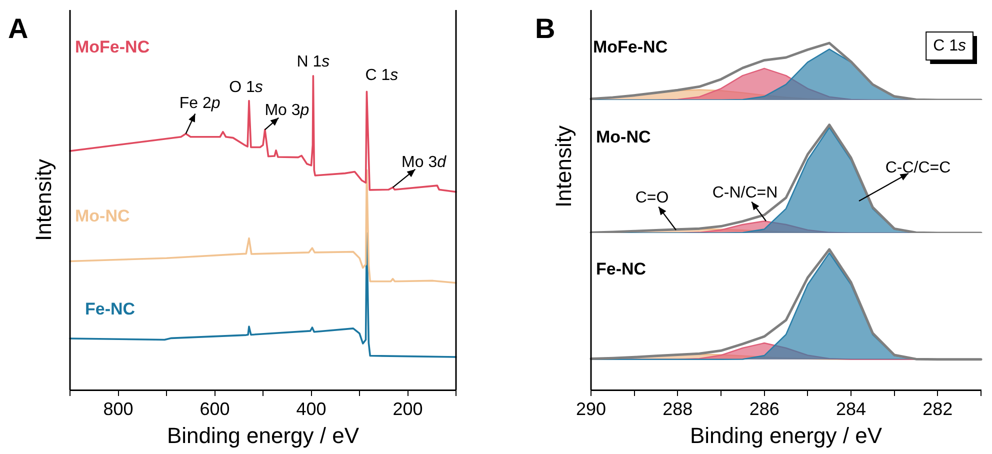  Describe the element at coordinates (102, 216) in the screenshot. I see `series-label: Mo-NC` at that location.